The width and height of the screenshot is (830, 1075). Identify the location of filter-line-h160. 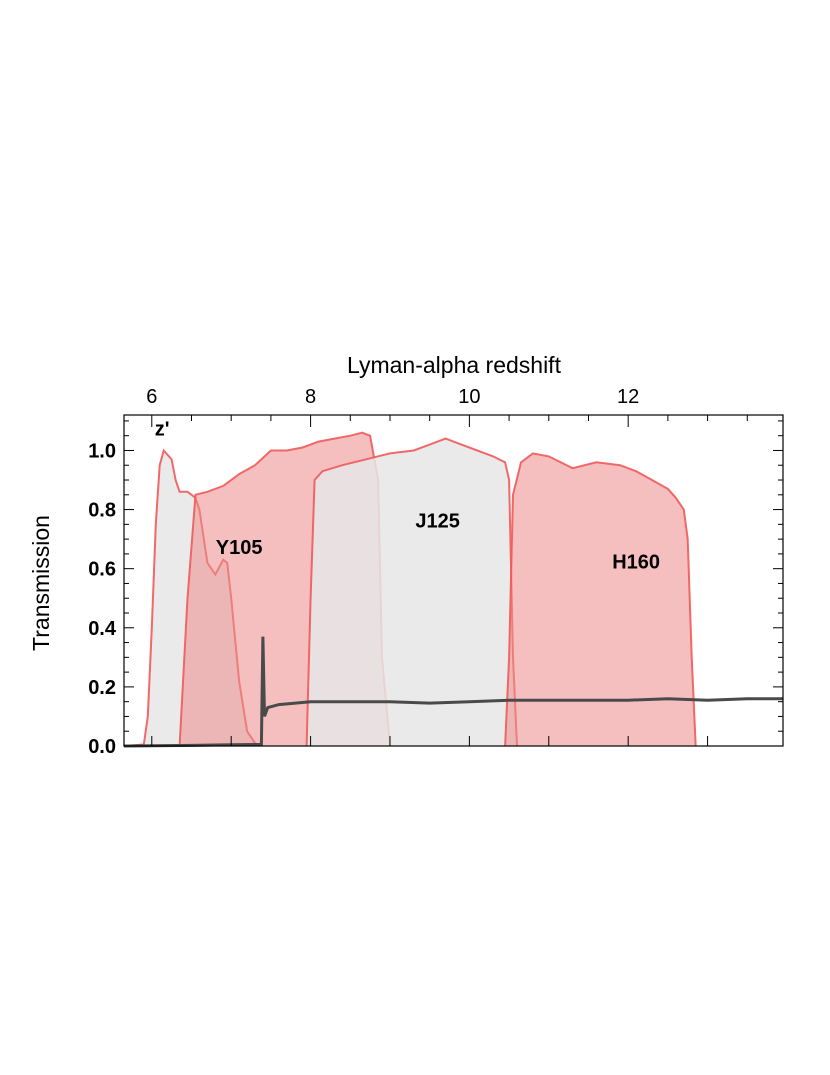
(600, 599).